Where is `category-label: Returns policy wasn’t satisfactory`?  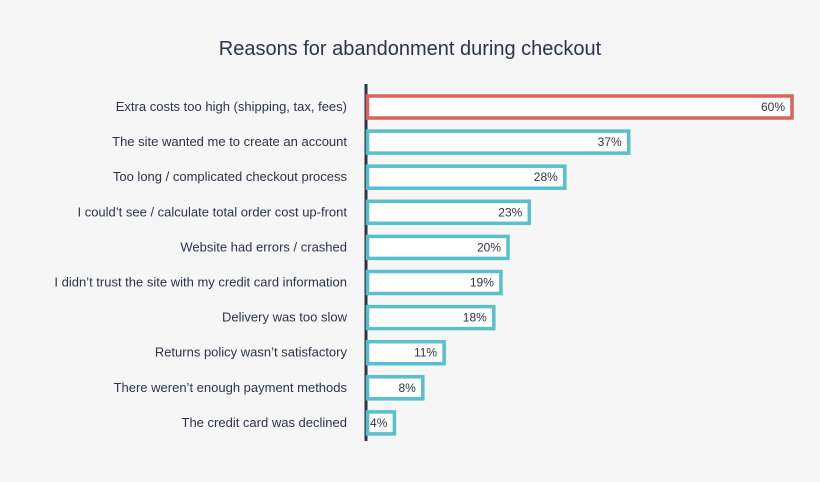 category-label: Returns policy wasn’t satisfactory is located at coordinates (251, 352).